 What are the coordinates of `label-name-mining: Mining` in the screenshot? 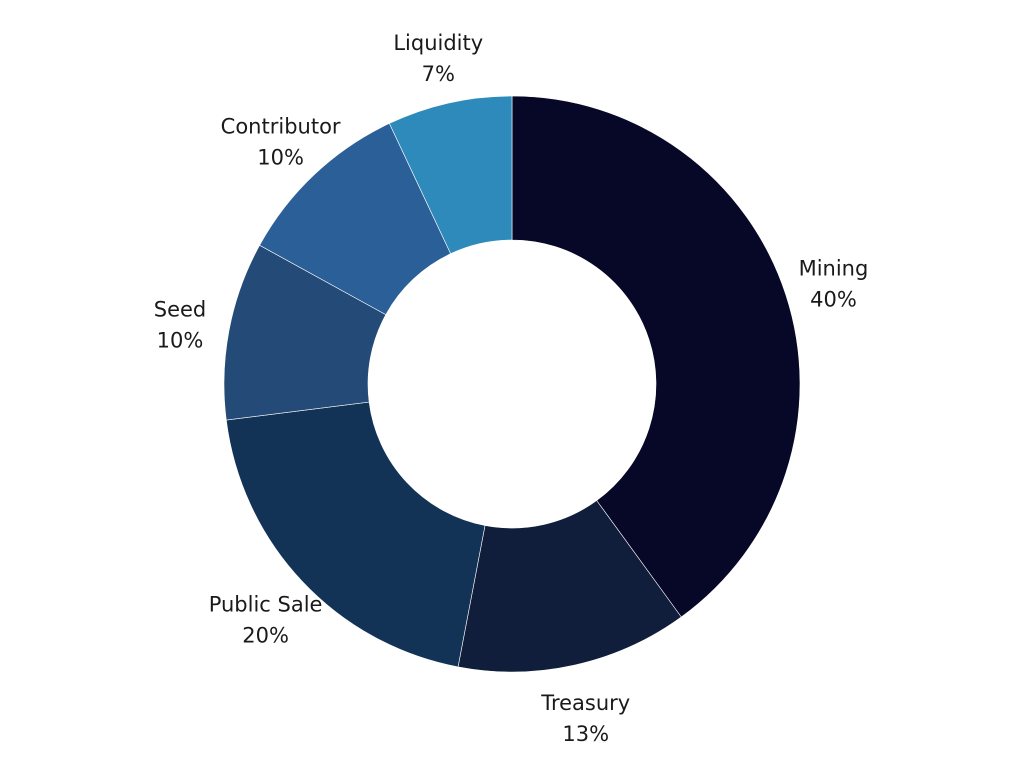 It's located at (834, 269).